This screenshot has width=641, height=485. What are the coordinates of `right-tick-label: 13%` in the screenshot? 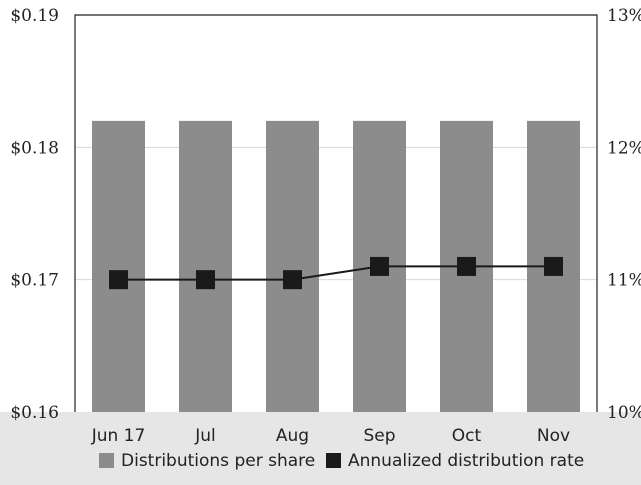 It's located at (624, 16).